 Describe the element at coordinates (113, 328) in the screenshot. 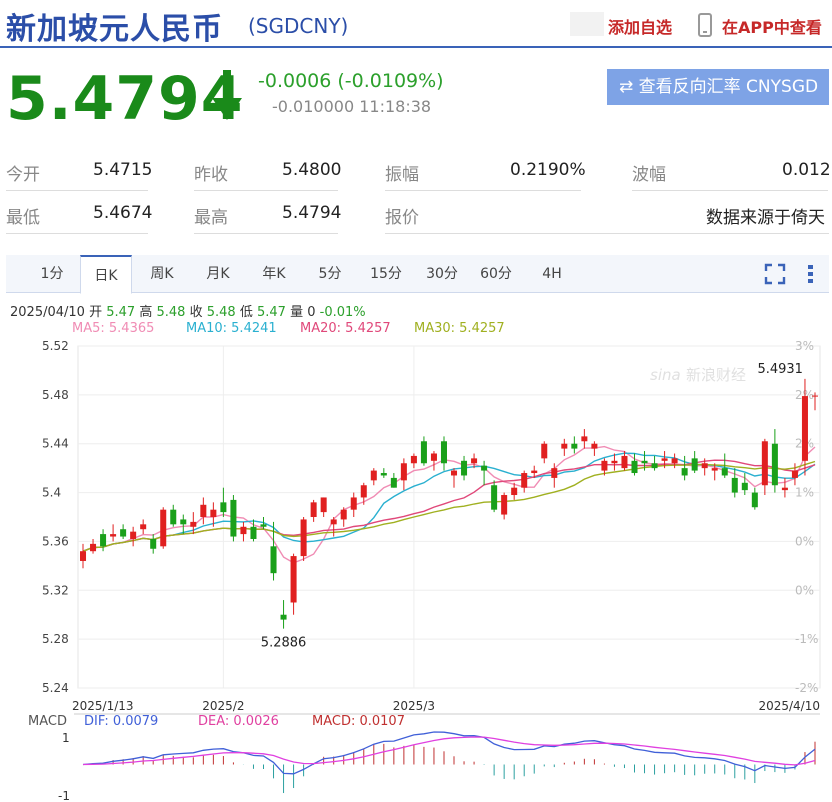

I see `ma5-legend: MA5: 5.4365` at that location.